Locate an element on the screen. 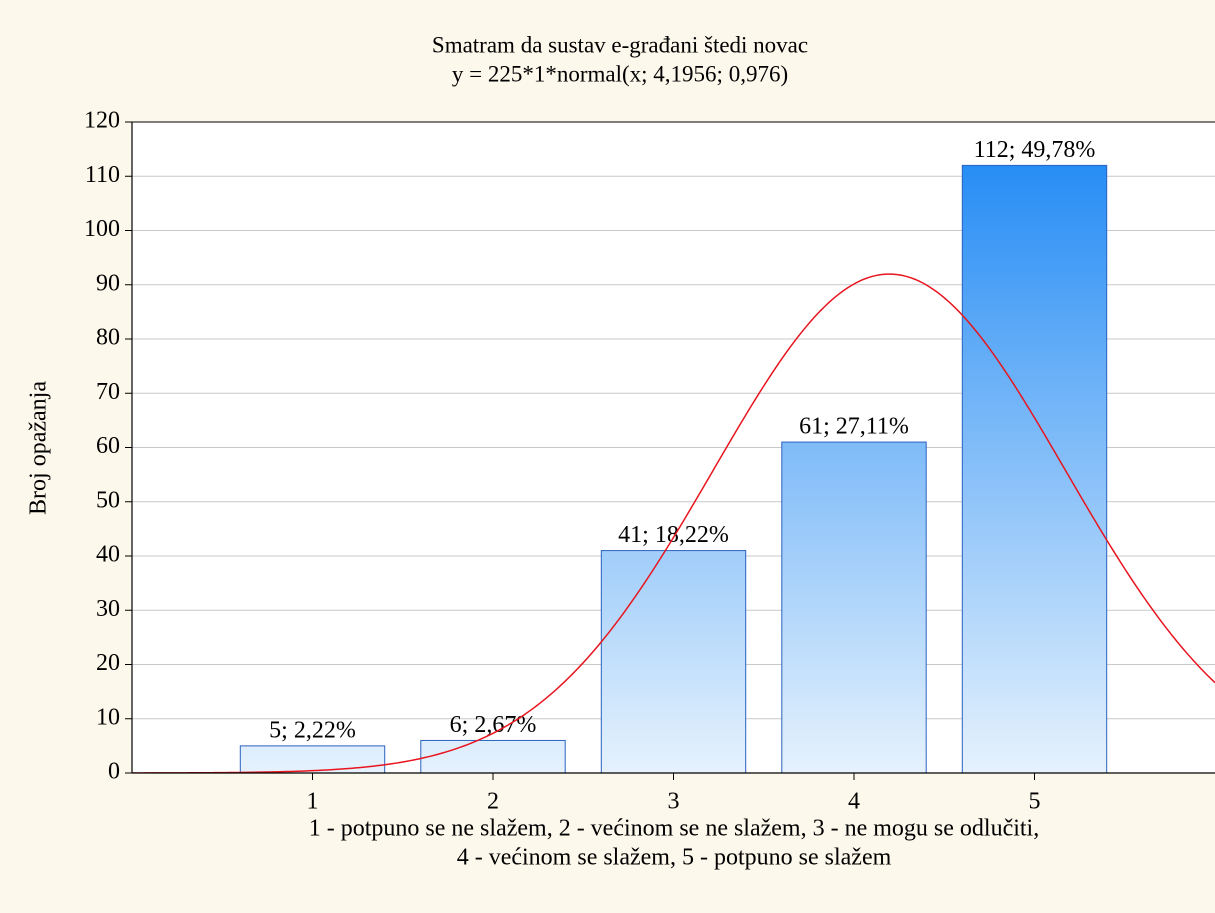  value-label: 112; 49,78% is located at coordinates (1035, 150).